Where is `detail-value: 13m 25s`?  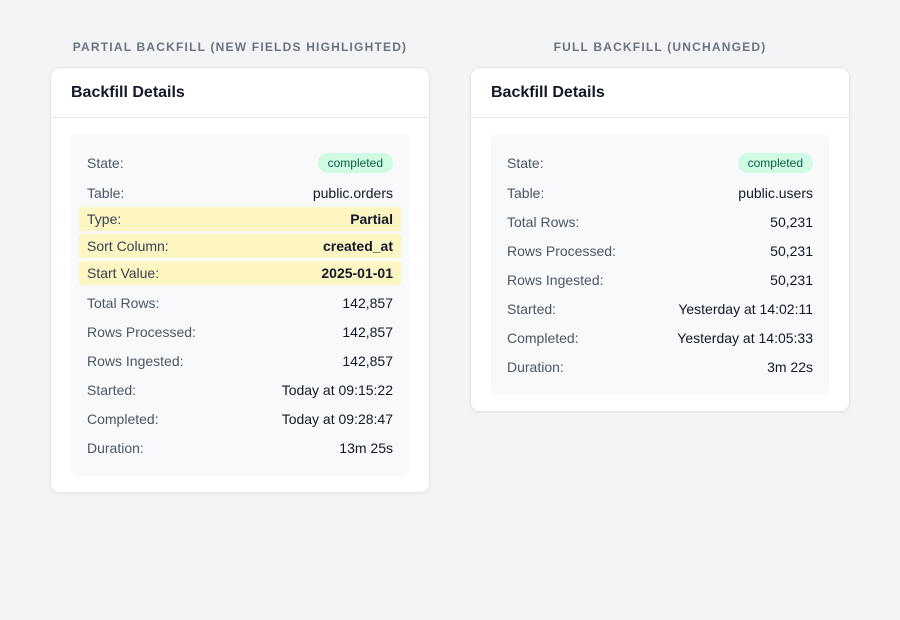
detail-value: 13m 25s is located at coordinates (366, 447).